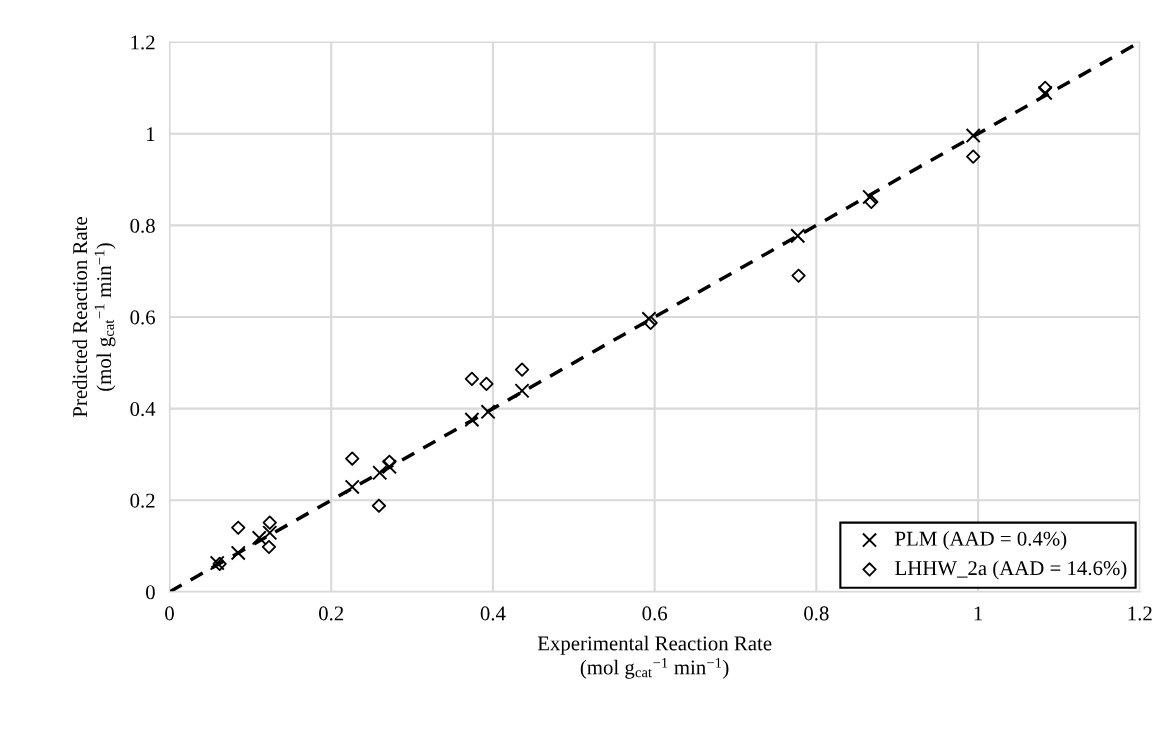 The image size is (1169, 738). Describe the element at coordinates (655, 613) in the screenshot. I see `x-tick-label: 0.6` at that location.